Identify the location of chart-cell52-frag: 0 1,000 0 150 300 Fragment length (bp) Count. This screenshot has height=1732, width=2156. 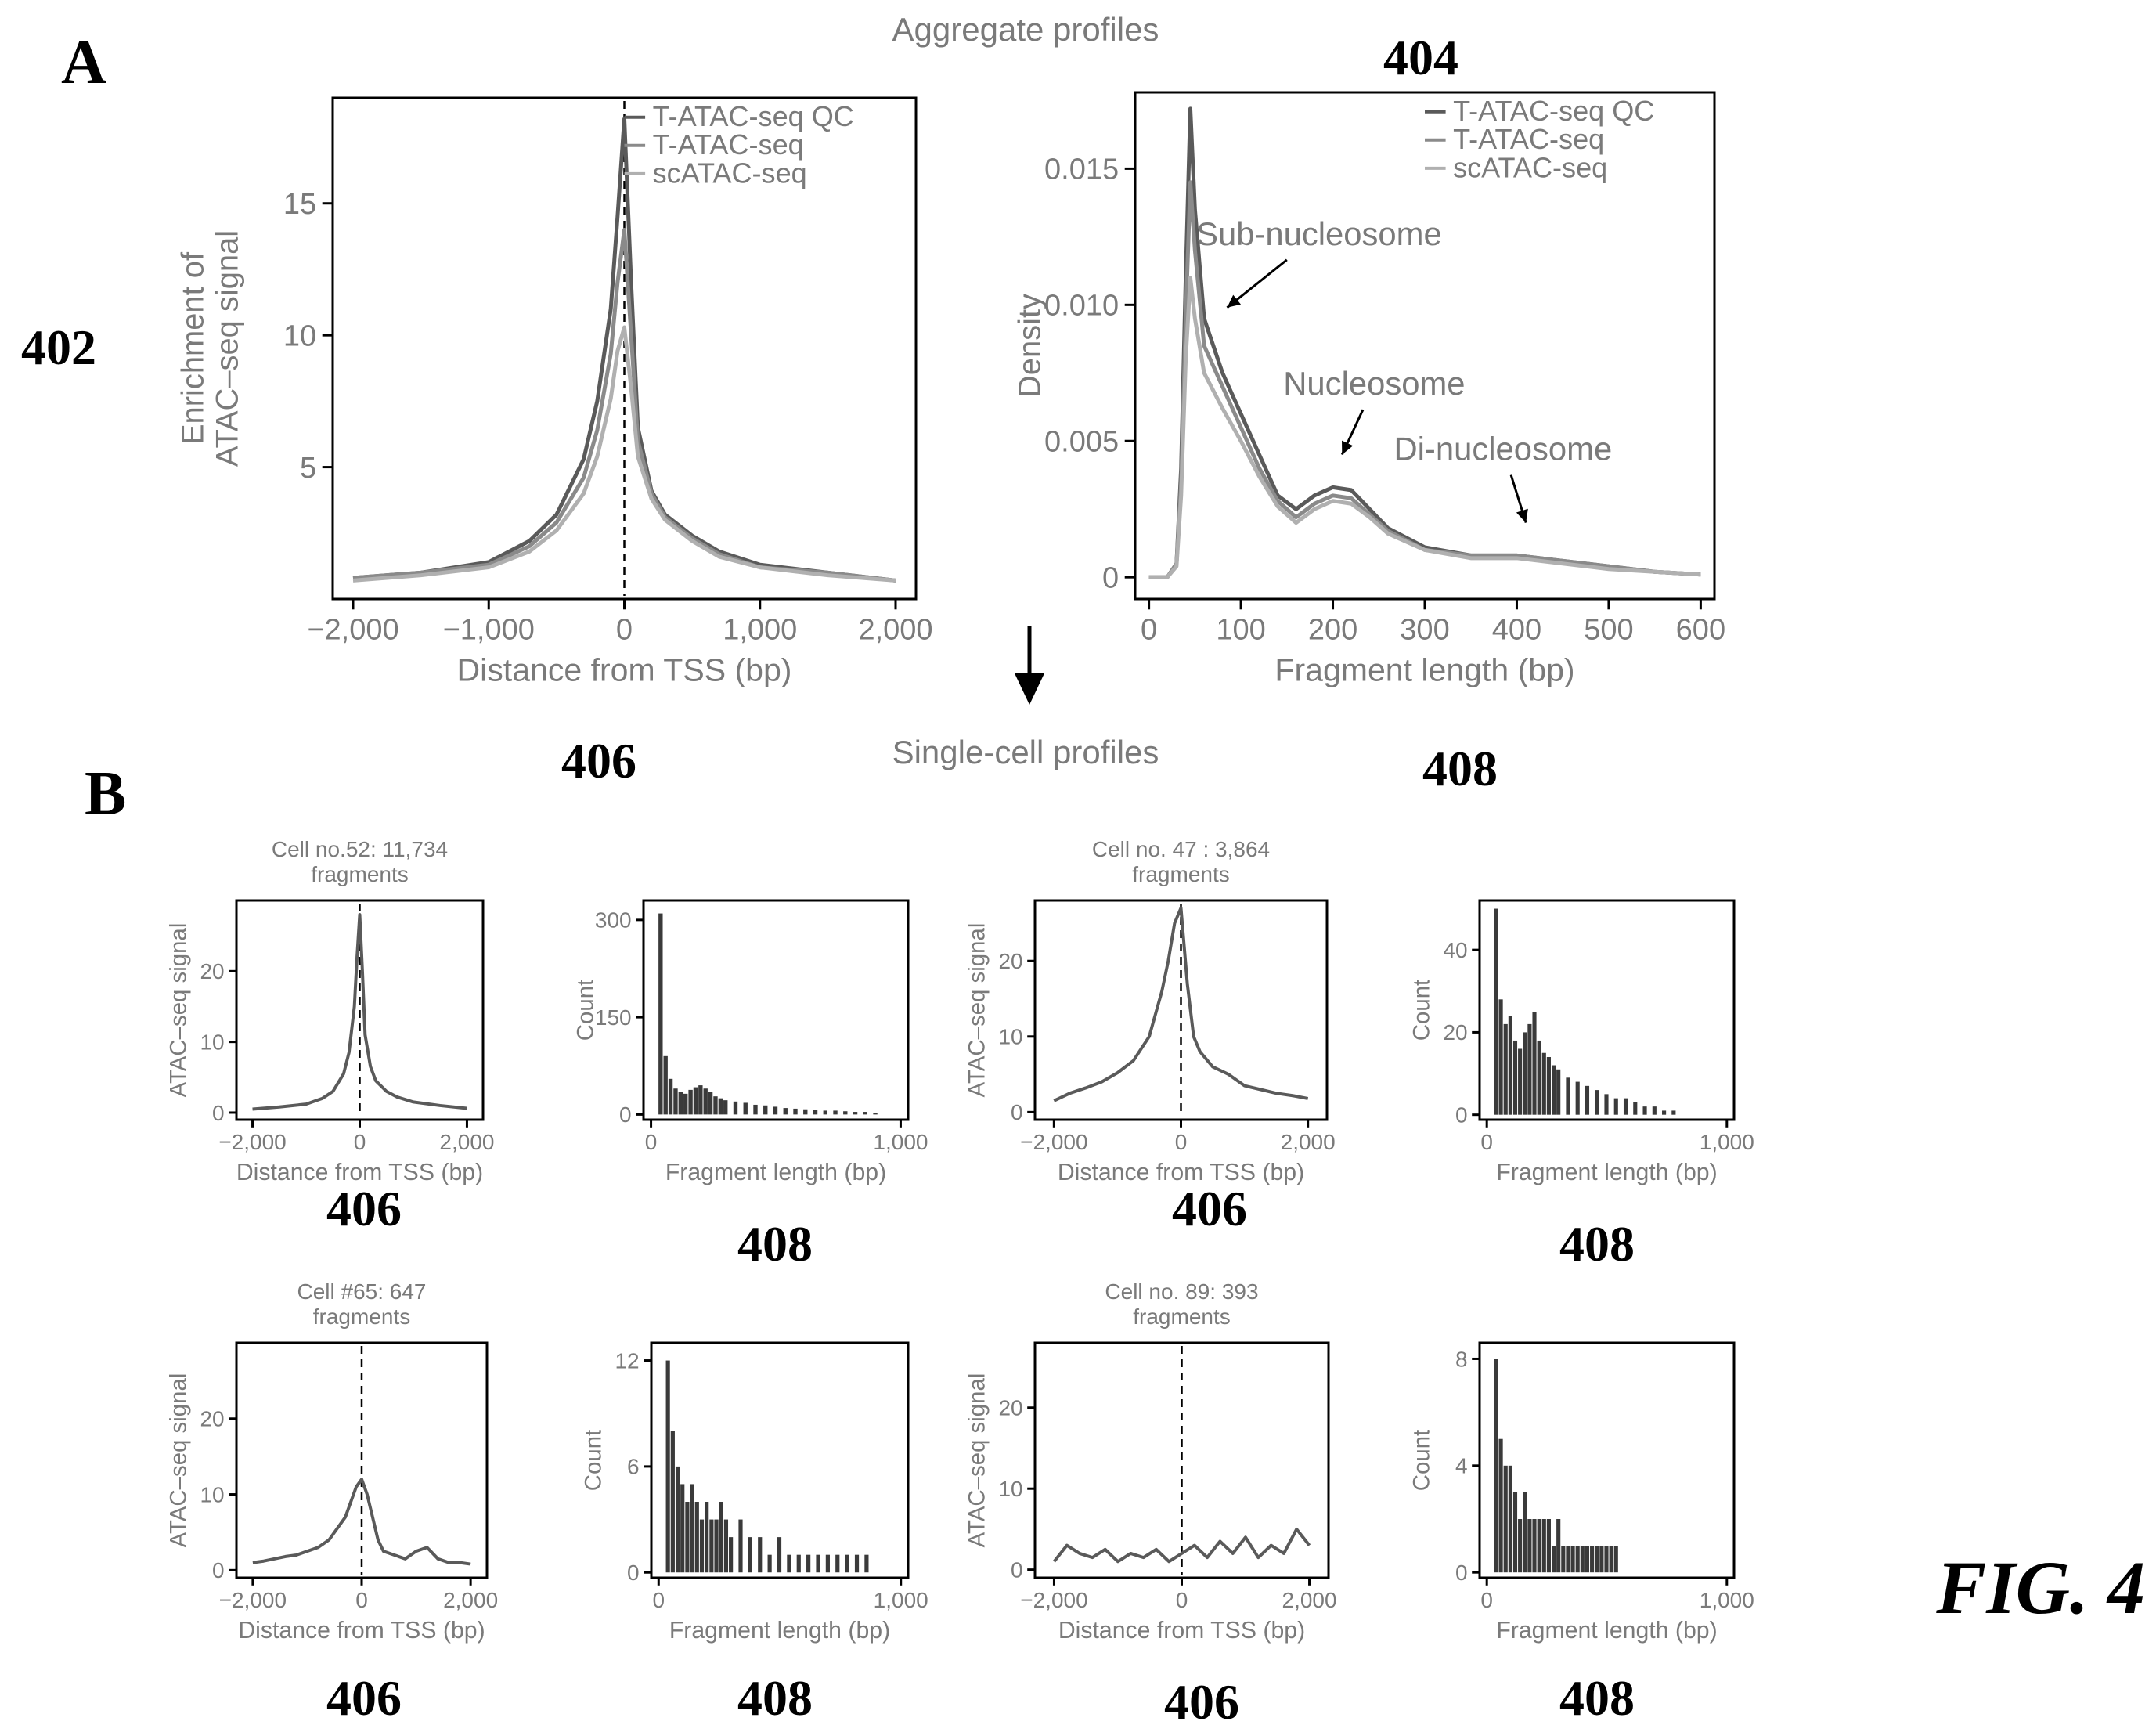
(750, 1042).